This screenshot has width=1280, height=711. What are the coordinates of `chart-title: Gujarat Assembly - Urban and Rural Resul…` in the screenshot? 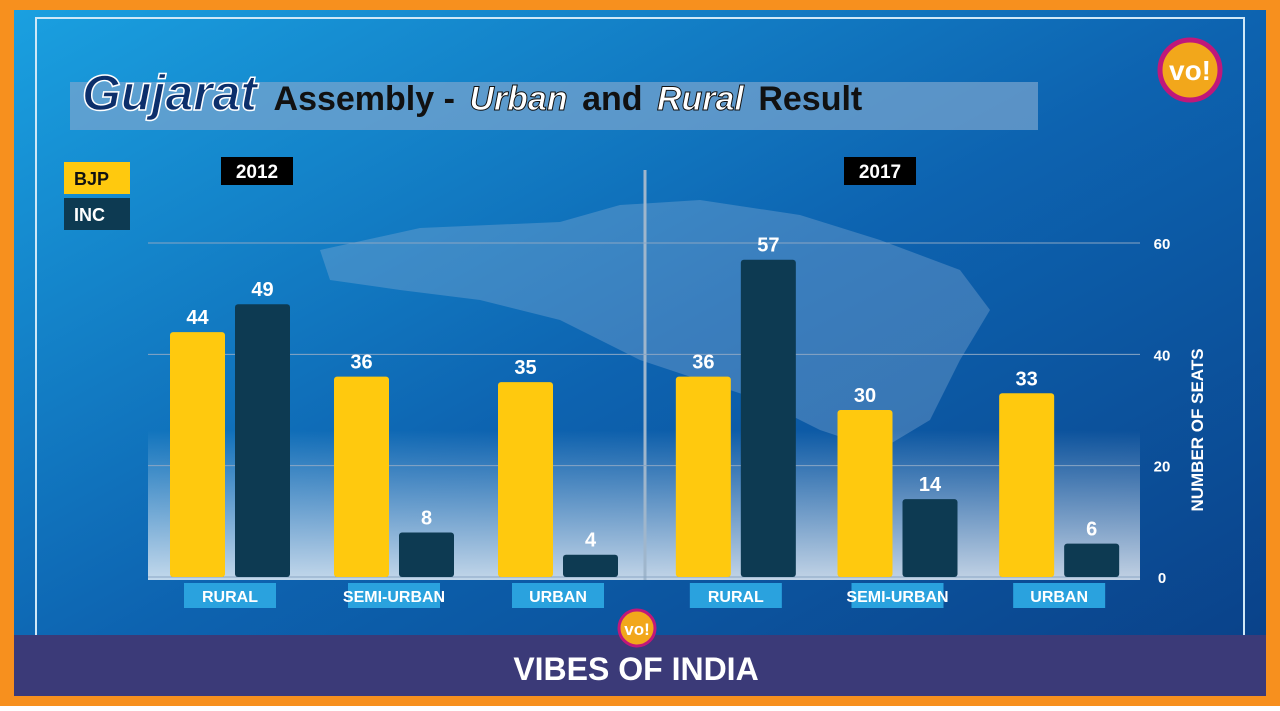 It's located at (472, 93).